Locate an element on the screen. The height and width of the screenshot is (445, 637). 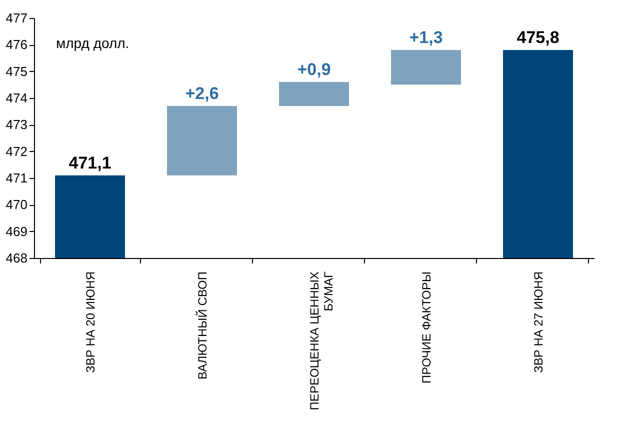
y-tick-label: 470 is located at coordinates (17, 204).